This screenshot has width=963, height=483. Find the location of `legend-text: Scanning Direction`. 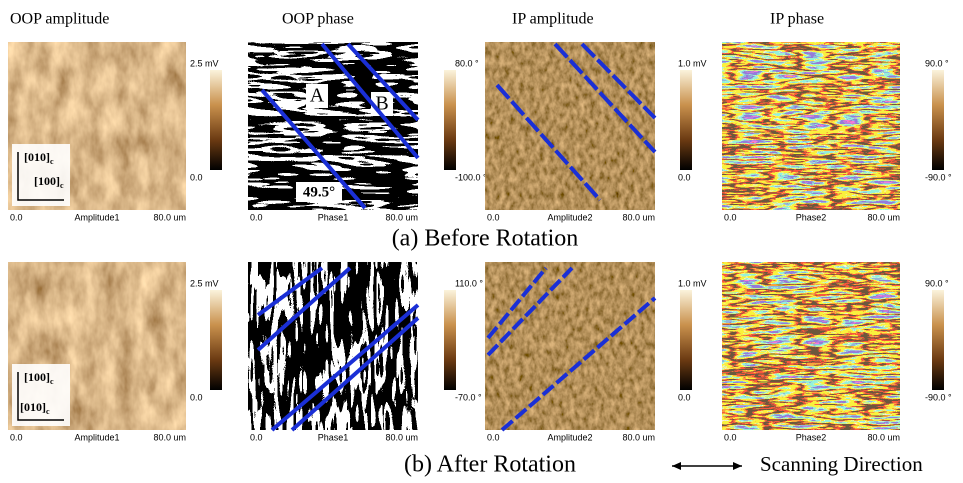

legend-text: Scanning Direction is located at coordinates (841, 464).